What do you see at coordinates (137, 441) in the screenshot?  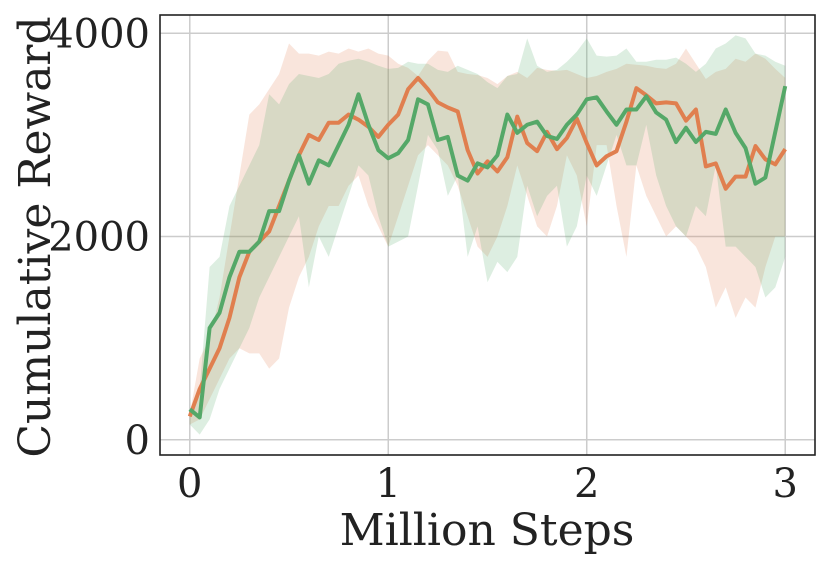 I see `y-tick-label: 0` at bounding box center [137, 441].